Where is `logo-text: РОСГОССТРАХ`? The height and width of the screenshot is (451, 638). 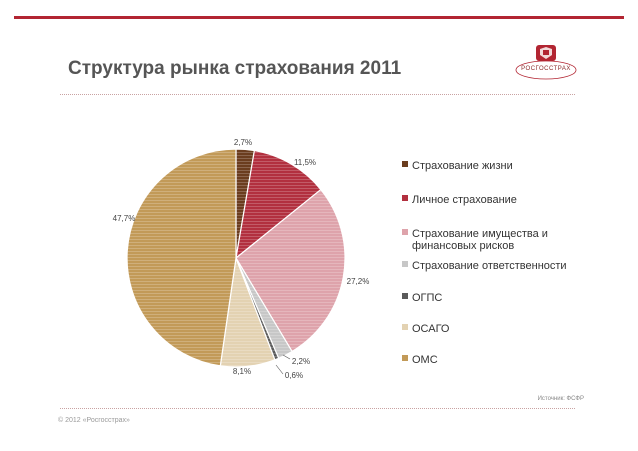
logo-text: РОСГОССТРАХ is located at coordinates (546, 69).